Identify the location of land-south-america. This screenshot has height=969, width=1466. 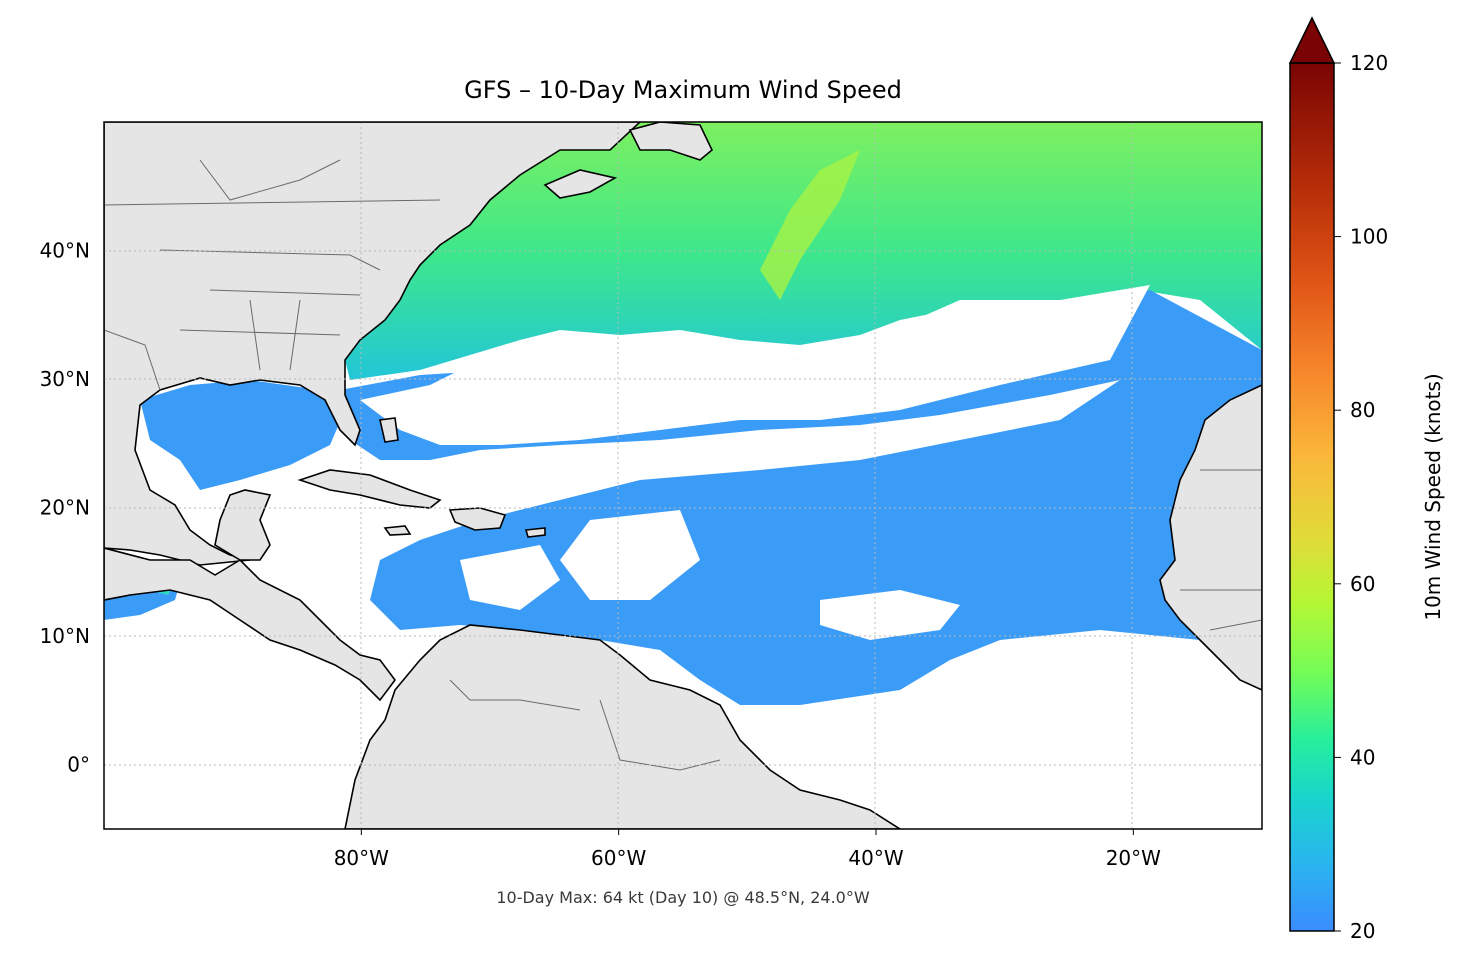
(623, 726).